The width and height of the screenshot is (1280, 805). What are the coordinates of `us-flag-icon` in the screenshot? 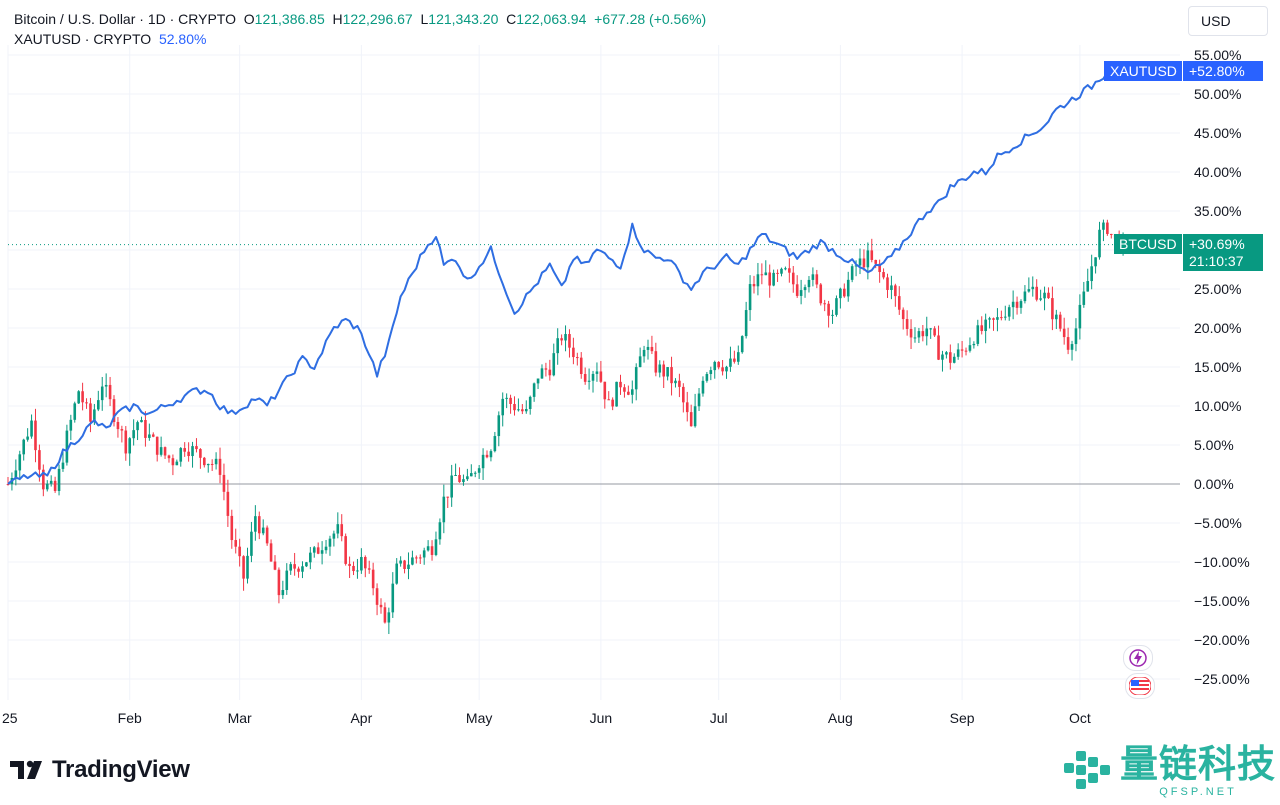 It's located at (1140, 686).